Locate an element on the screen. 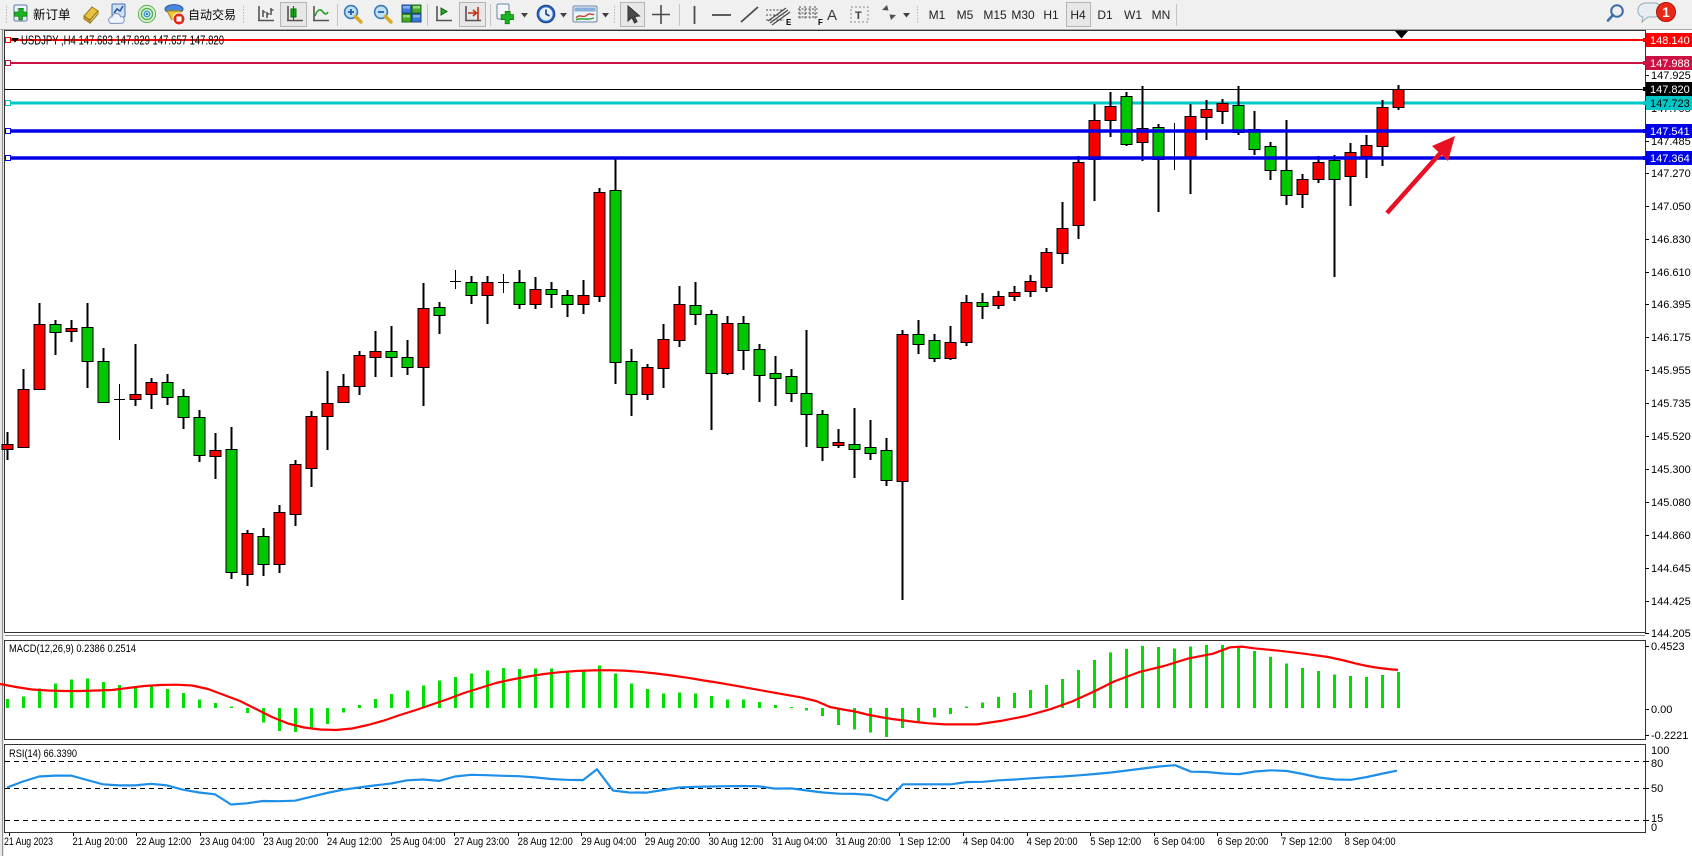 The image size is (1692, 856). svg-text: 144.425 is located at coordinates (1671, 602).